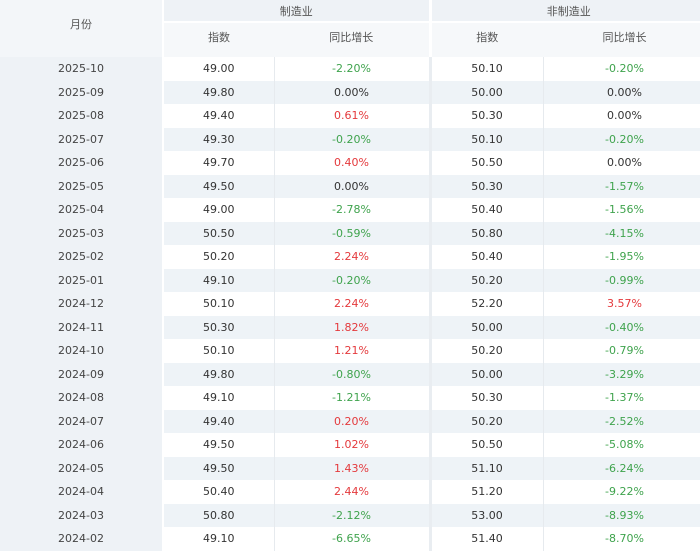 The height and width of the screenshot is (556, 700). Describe the element at coordinates (353, 445) in the screenshot. I see `manufacturing-yoy-cell: 1.02%` at that location.